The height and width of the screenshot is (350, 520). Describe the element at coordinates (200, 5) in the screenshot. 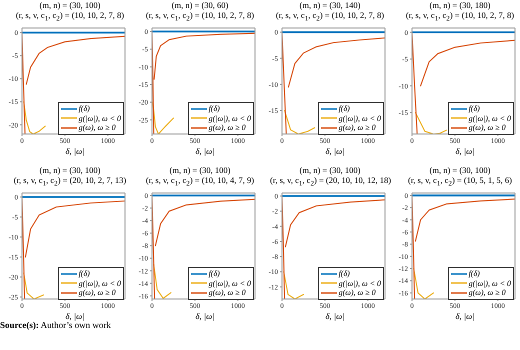

I see `chart-title: (m, n) = (30, 60)` at that location.